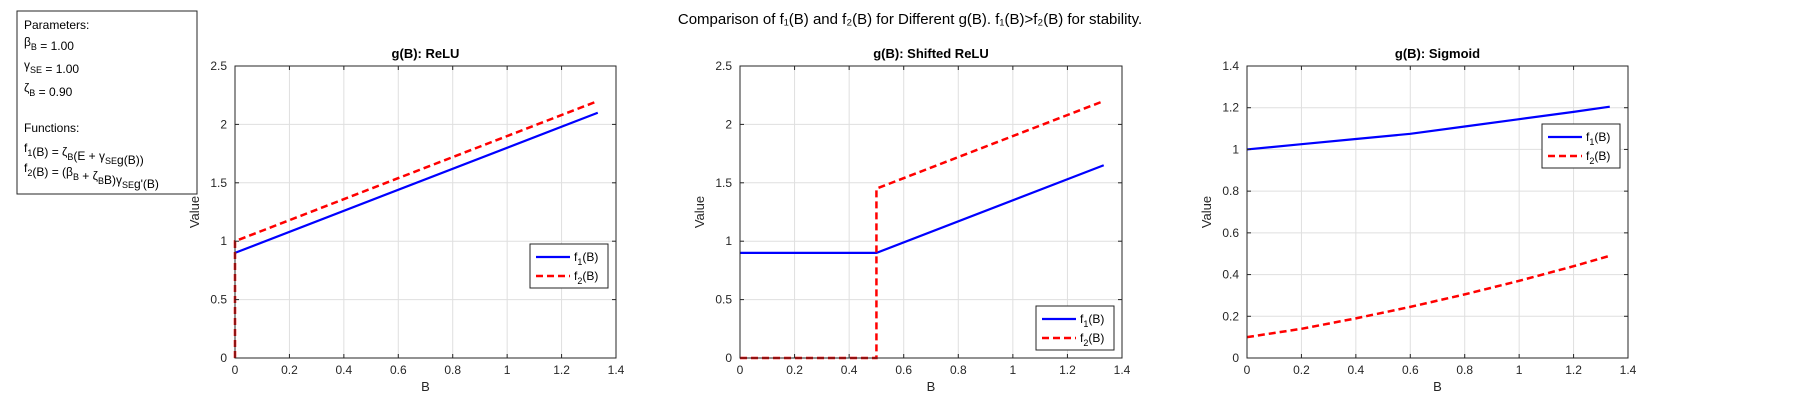  I want to click on parameters-box-frame, so click(107, 102).